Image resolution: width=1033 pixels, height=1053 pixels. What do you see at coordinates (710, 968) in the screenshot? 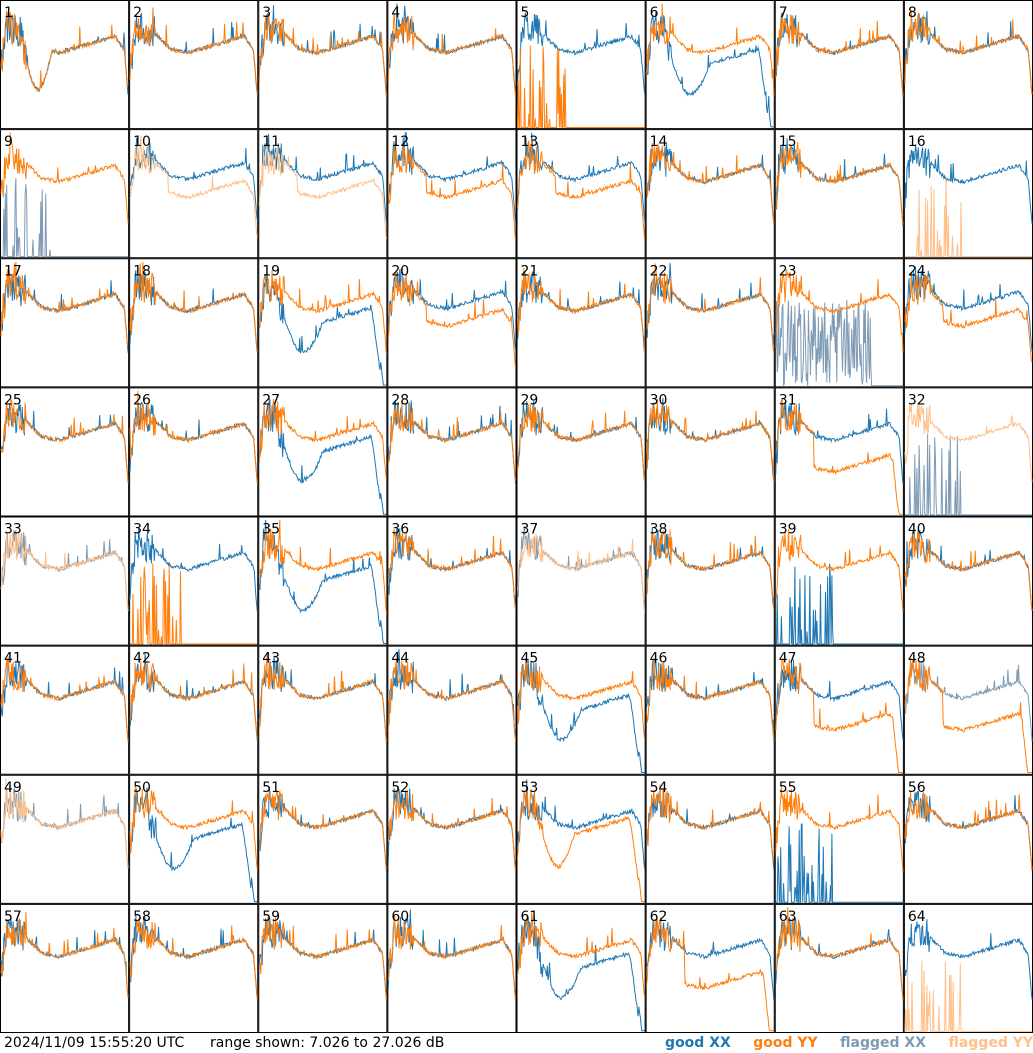
I see `panel: 62` at bounding box center [710, 968].